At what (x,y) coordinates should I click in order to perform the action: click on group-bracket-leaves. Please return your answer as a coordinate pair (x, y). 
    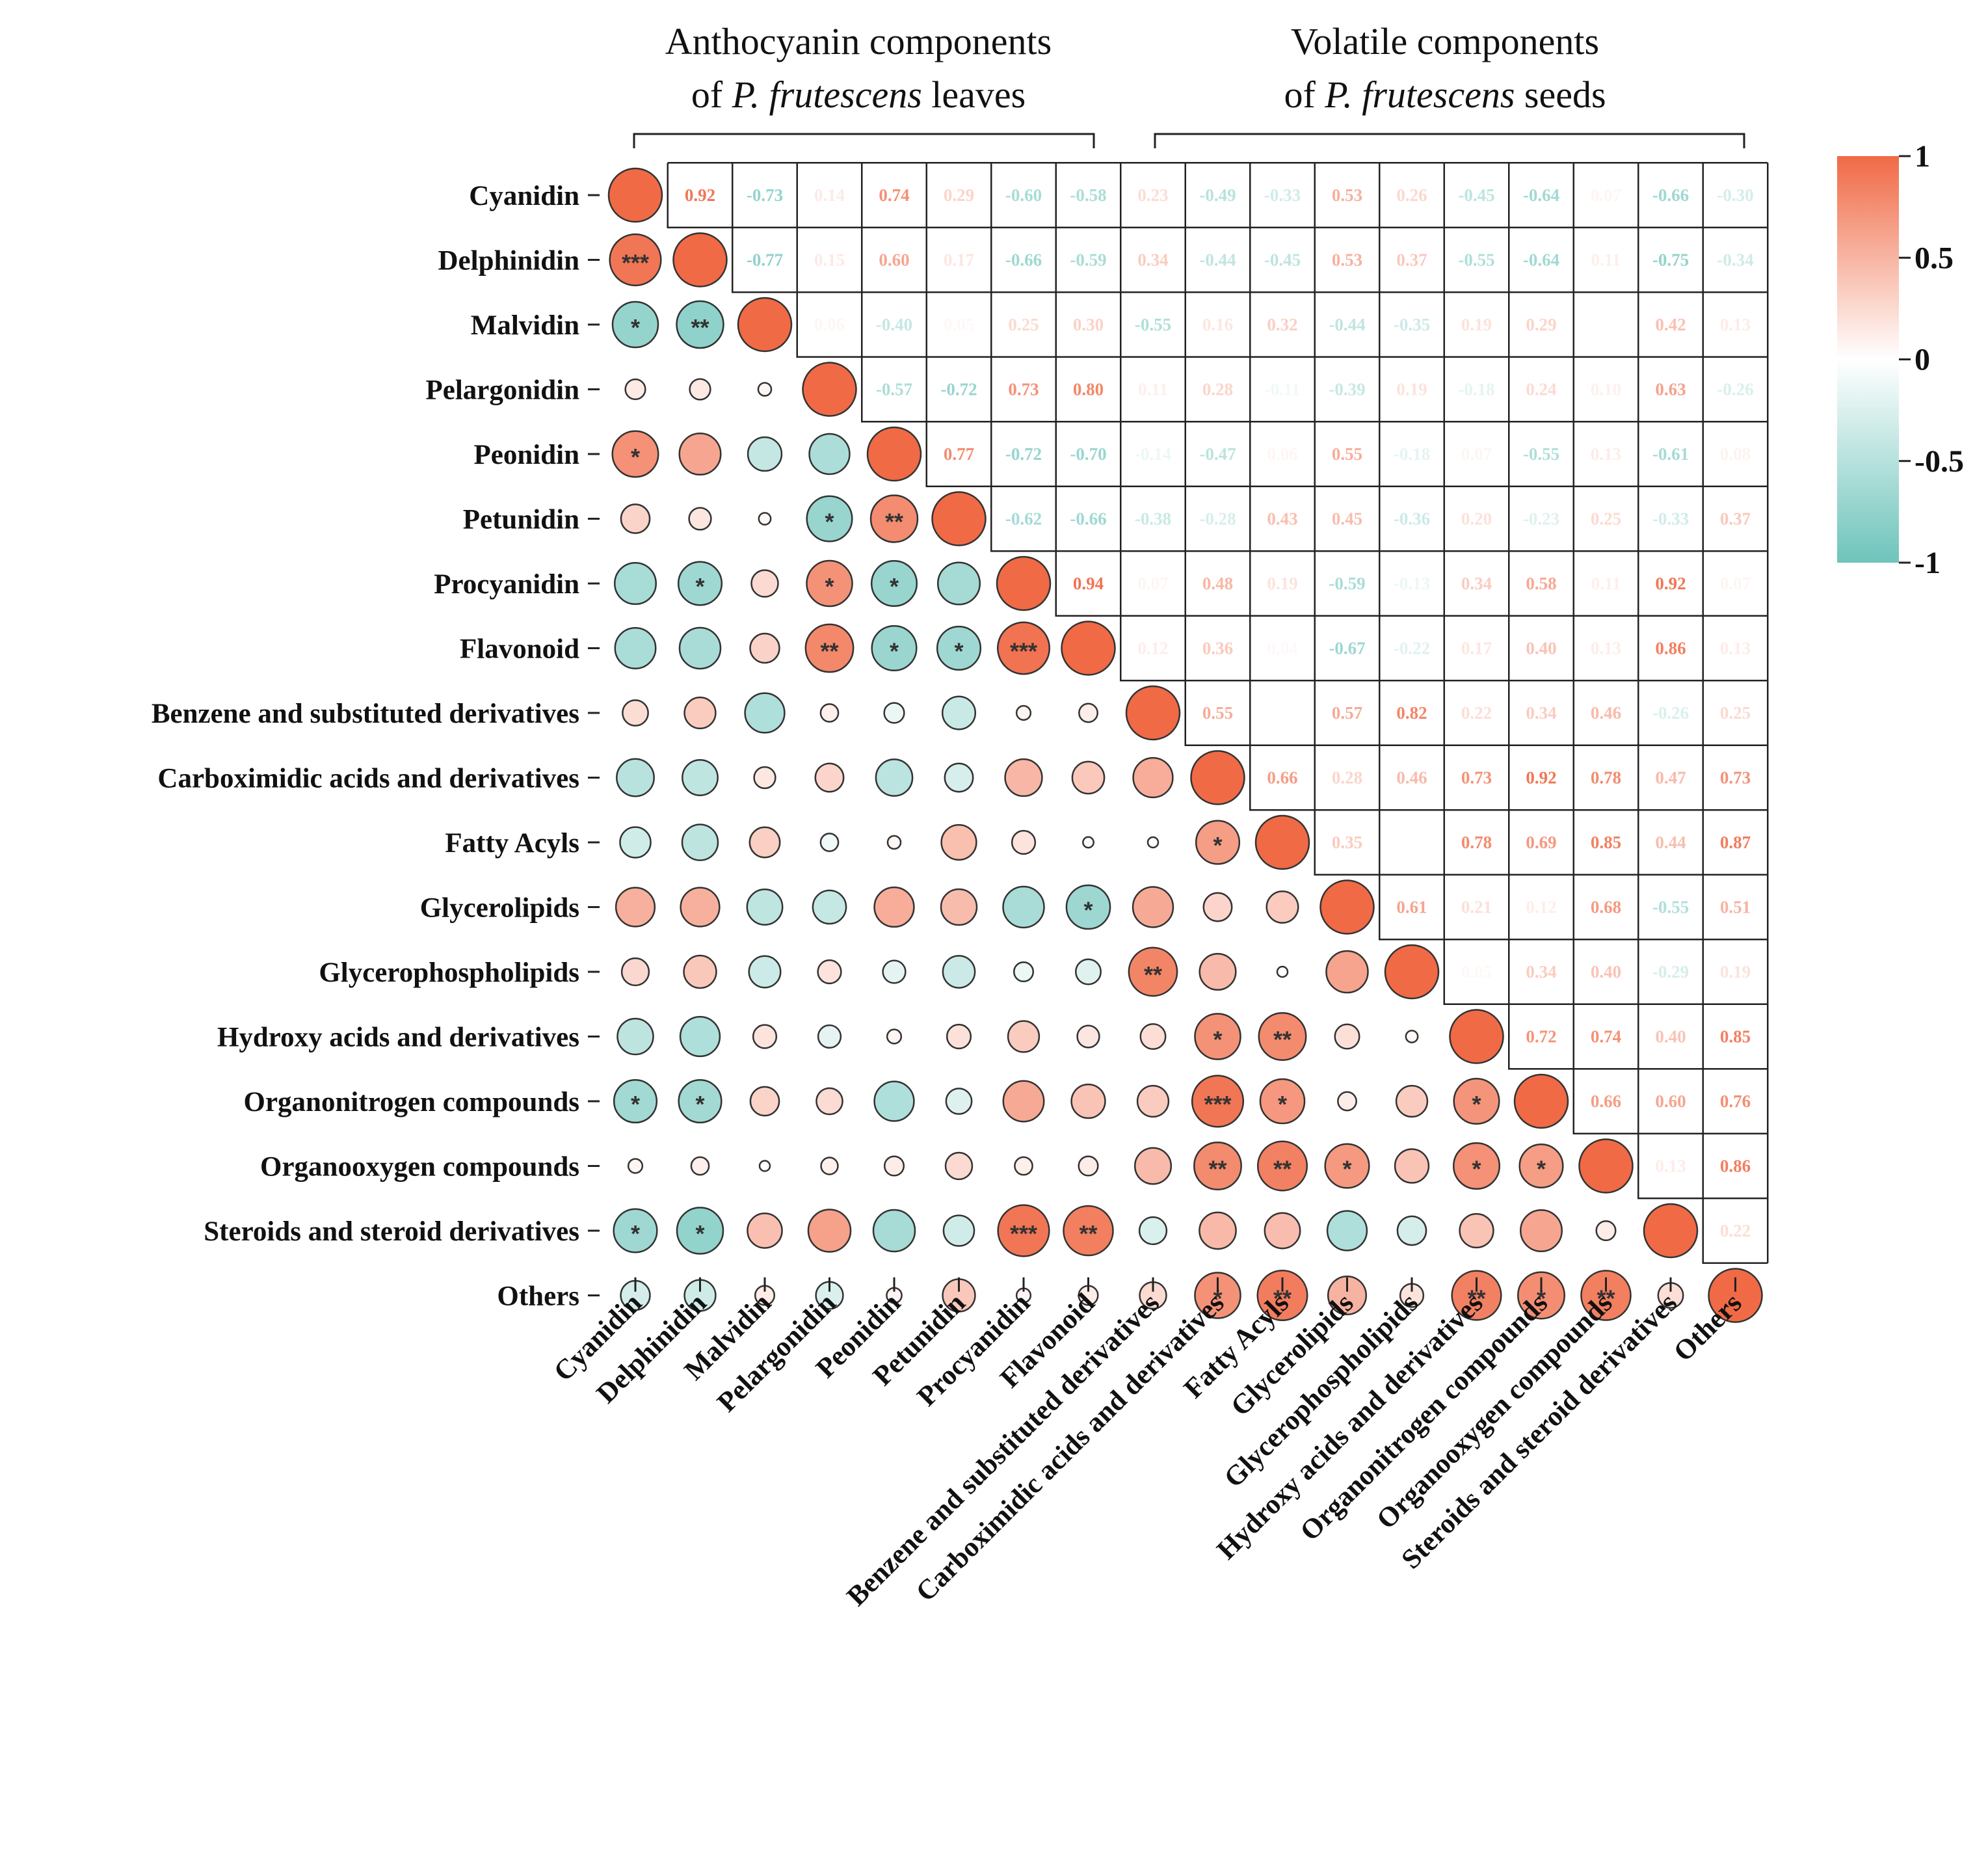
    Looking at the image, I should click on (864, 140).